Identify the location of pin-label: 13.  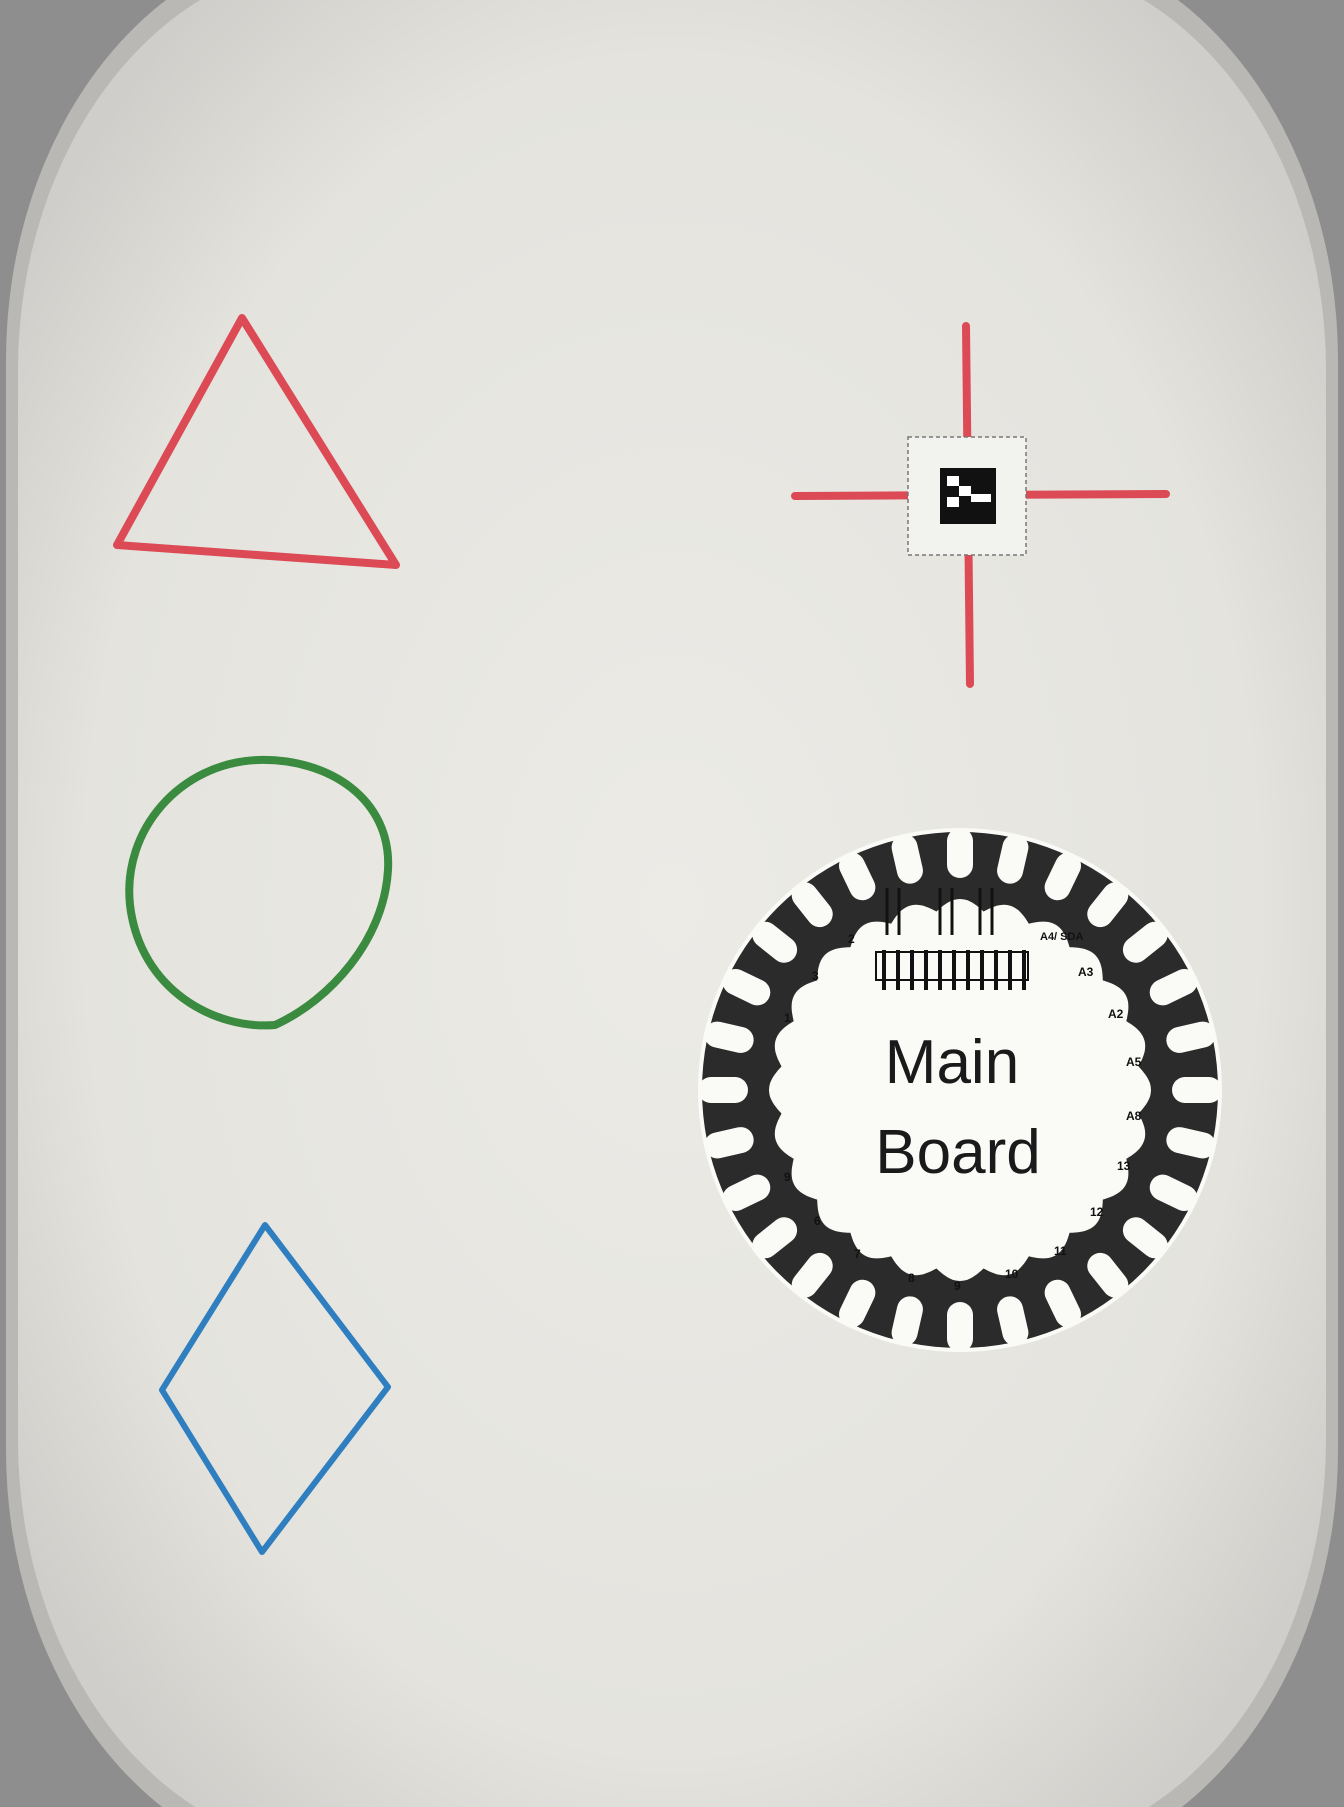
(1124, 1166).